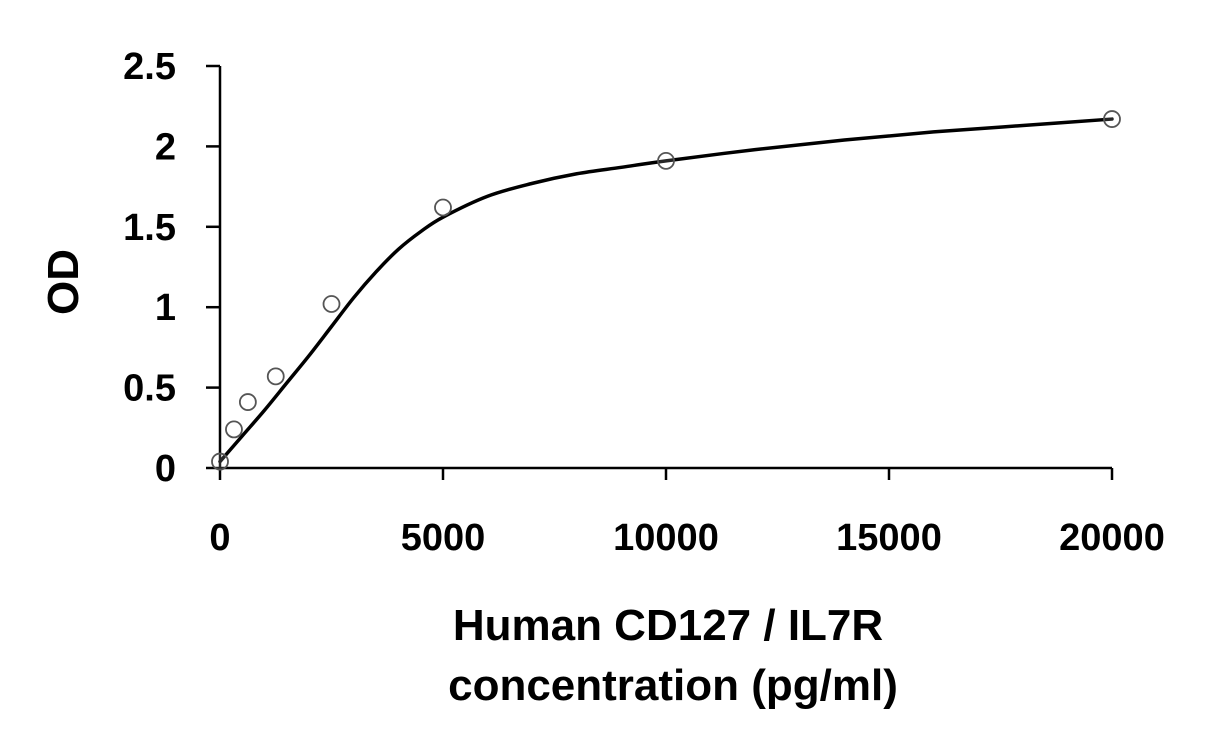  What do you see at coordinates (666, 538) in the screenshot?
I see `x-tick-label: 10000` at bounding box center [666, 538].